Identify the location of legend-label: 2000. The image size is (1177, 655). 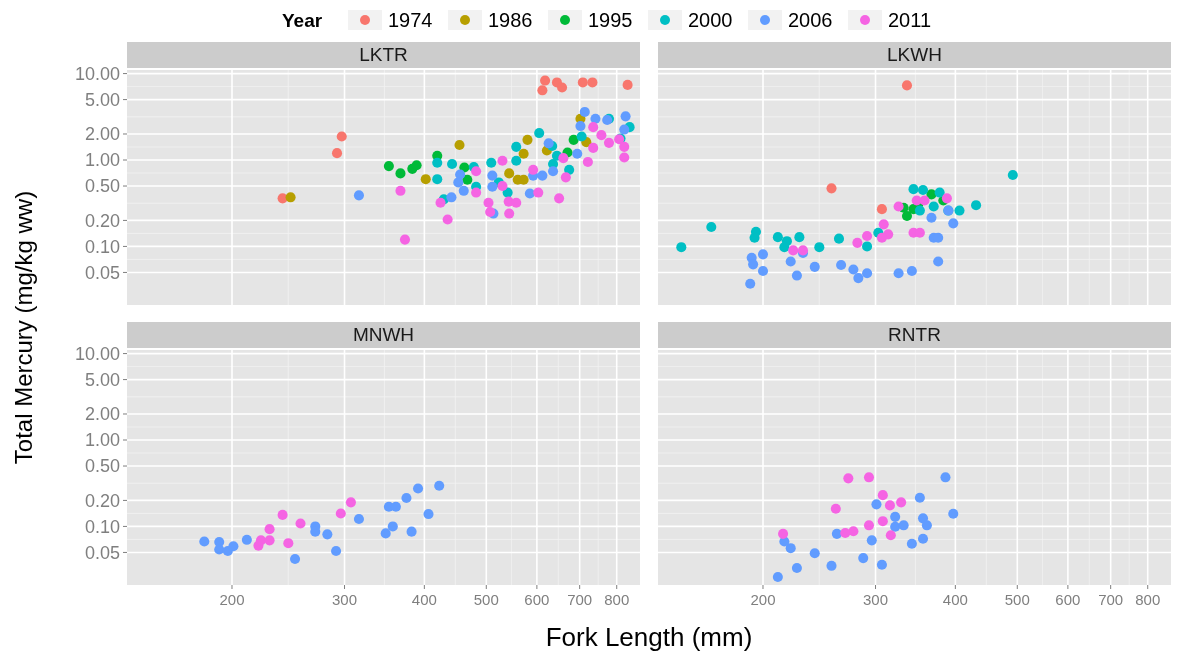
(710, 20).